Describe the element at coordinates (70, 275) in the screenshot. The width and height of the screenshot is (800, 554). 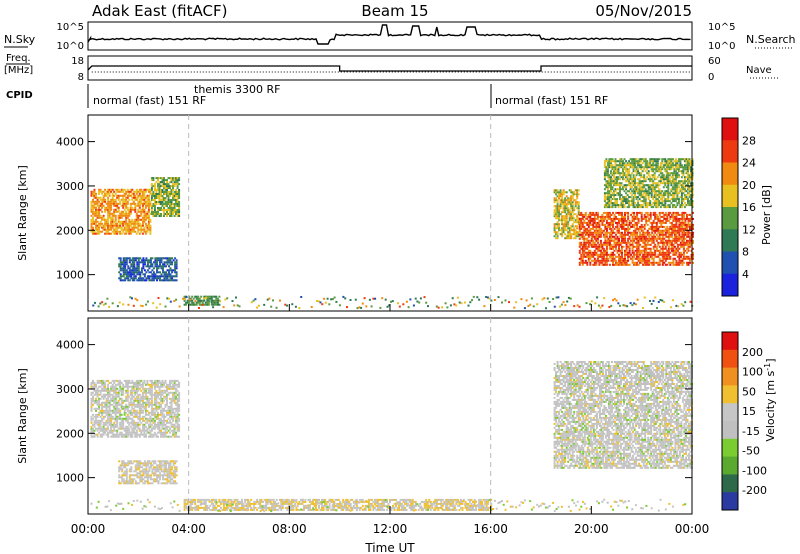
I see `y-tick-label: 1000` at that location.